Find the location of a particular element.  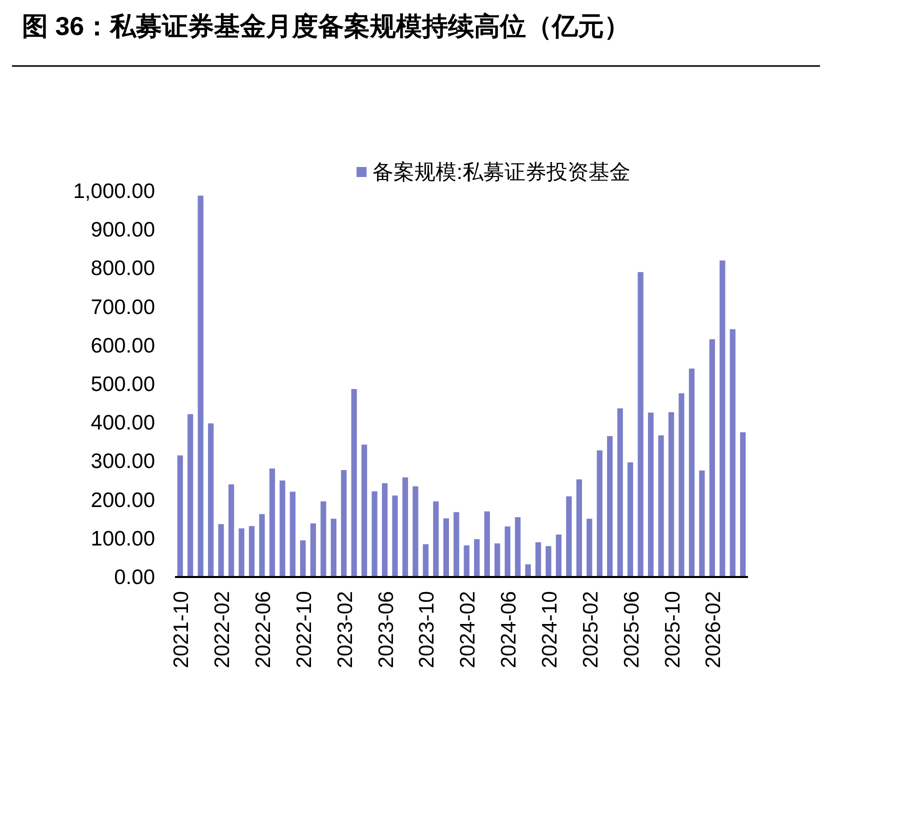

y-tick-label: 1,000.00 is located at coordinates (114, 191).